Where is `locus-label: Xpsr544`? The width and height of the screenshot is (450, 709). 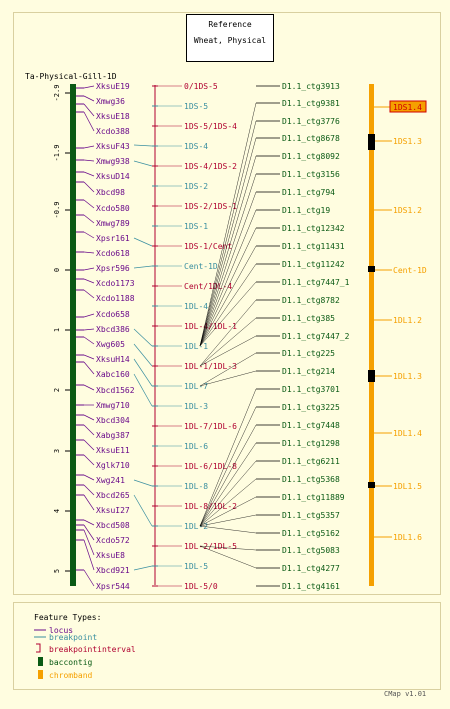
locus-label: Xpsr544 is located at coordinates (113, 586).